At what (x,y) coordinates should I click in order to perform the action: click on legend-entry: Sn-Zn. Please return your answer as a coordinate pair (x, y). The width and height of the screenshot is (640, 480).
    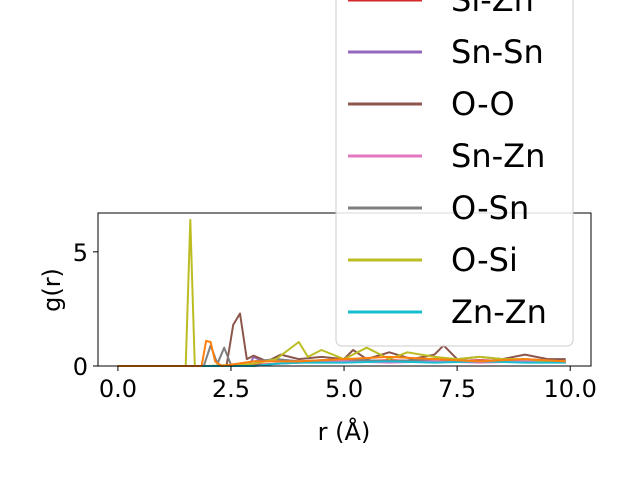
    Looking at the image, I should click on (498, 156).